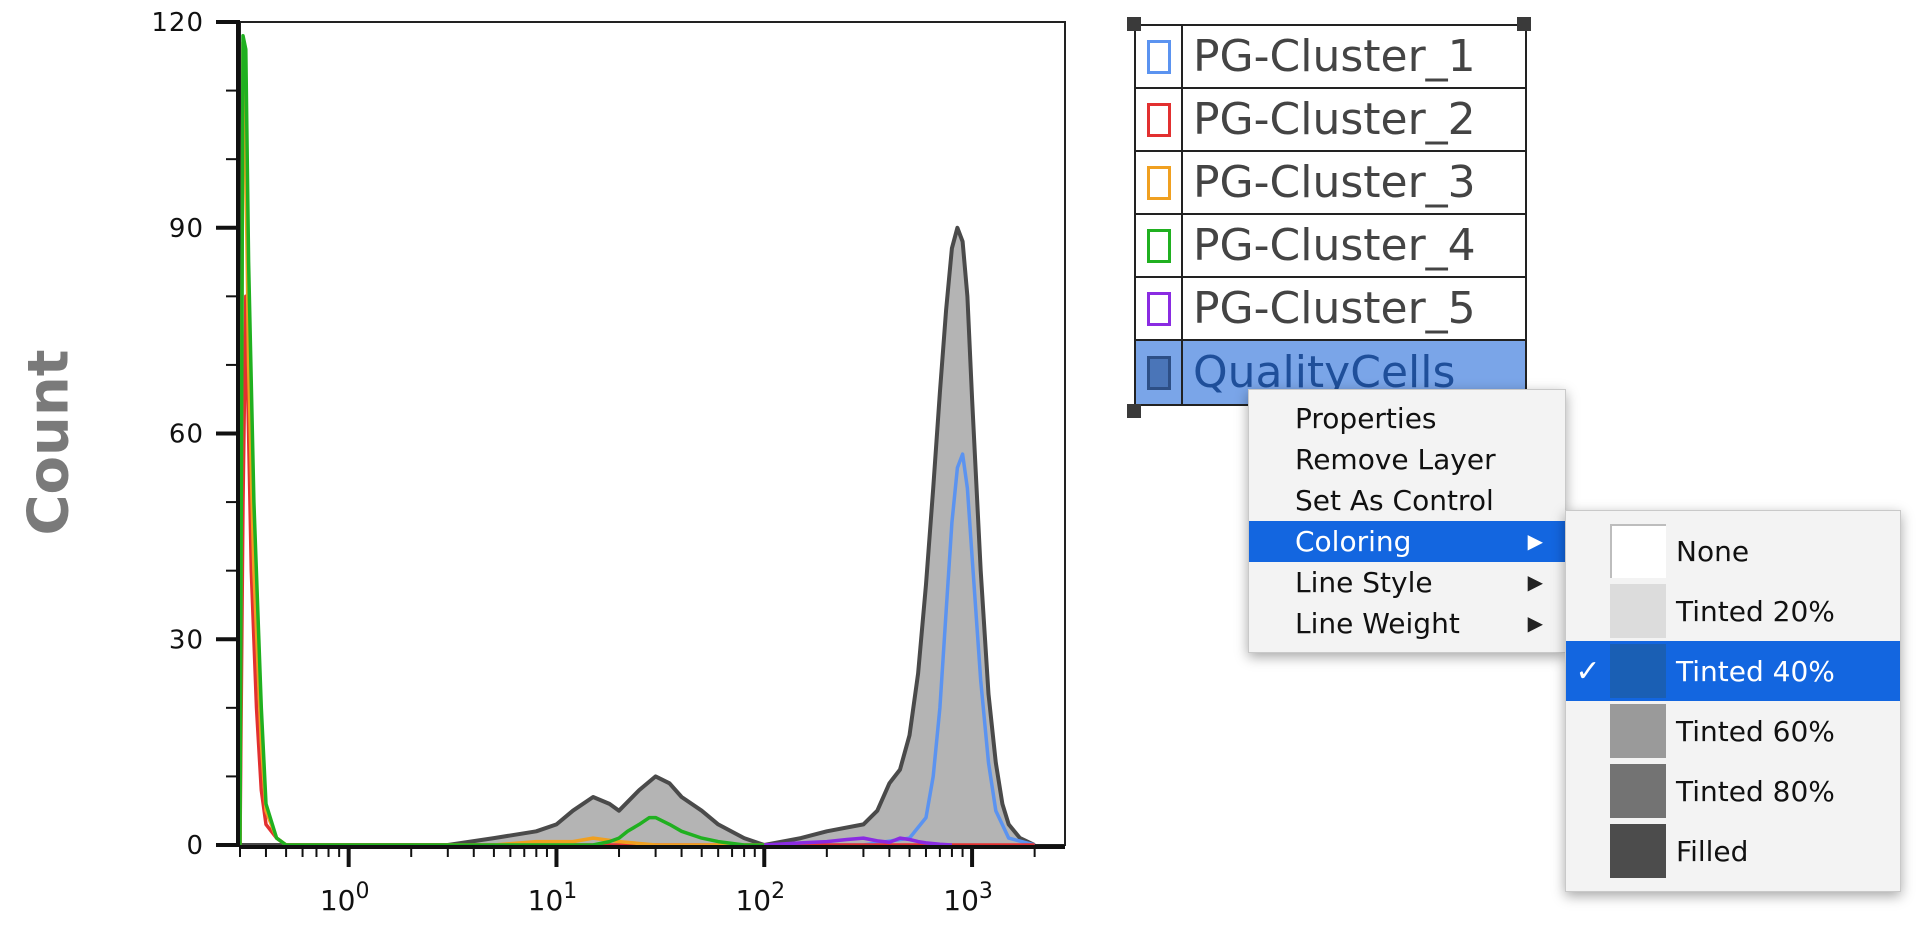  I want to click on menu-item-label: Line Style, so click(1364, 582).